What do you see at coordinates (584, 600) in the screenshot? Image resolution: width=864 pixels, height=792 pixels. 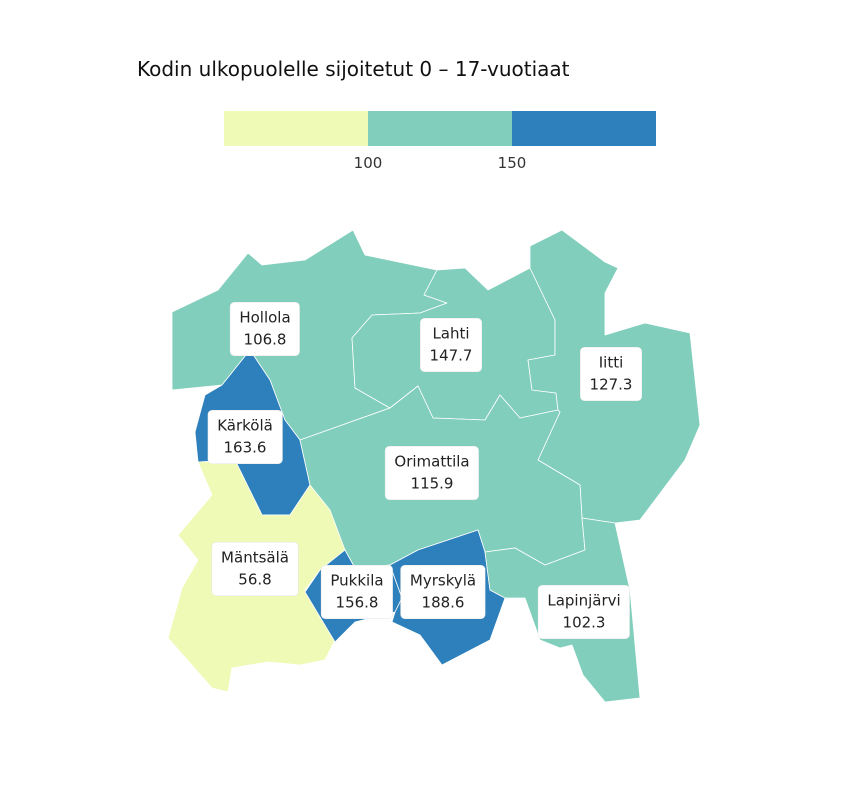 I see `region-name: Lapinjärvi` at bounding box center [584, 600].